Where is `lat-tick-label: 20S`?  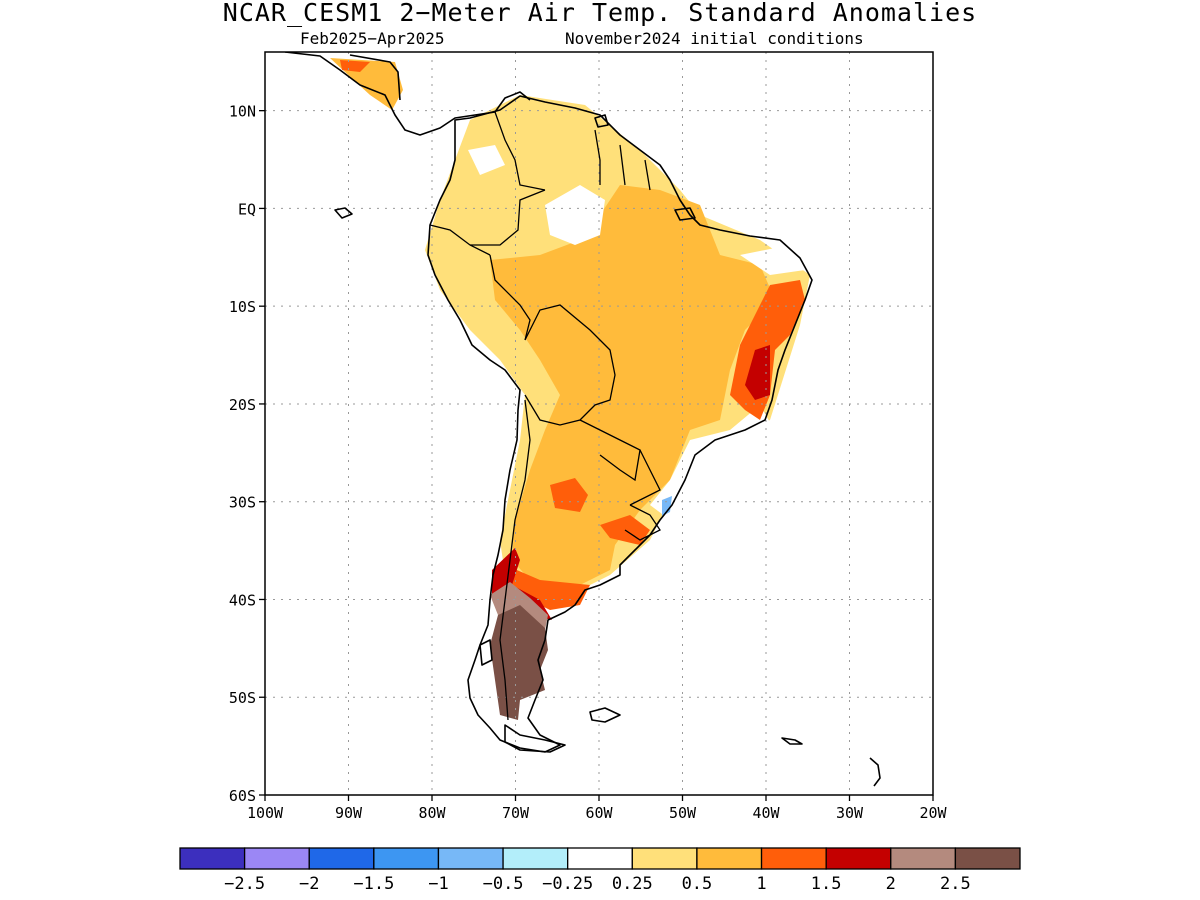
lat-tick-label: 20S is located at coordinates (242, 405).